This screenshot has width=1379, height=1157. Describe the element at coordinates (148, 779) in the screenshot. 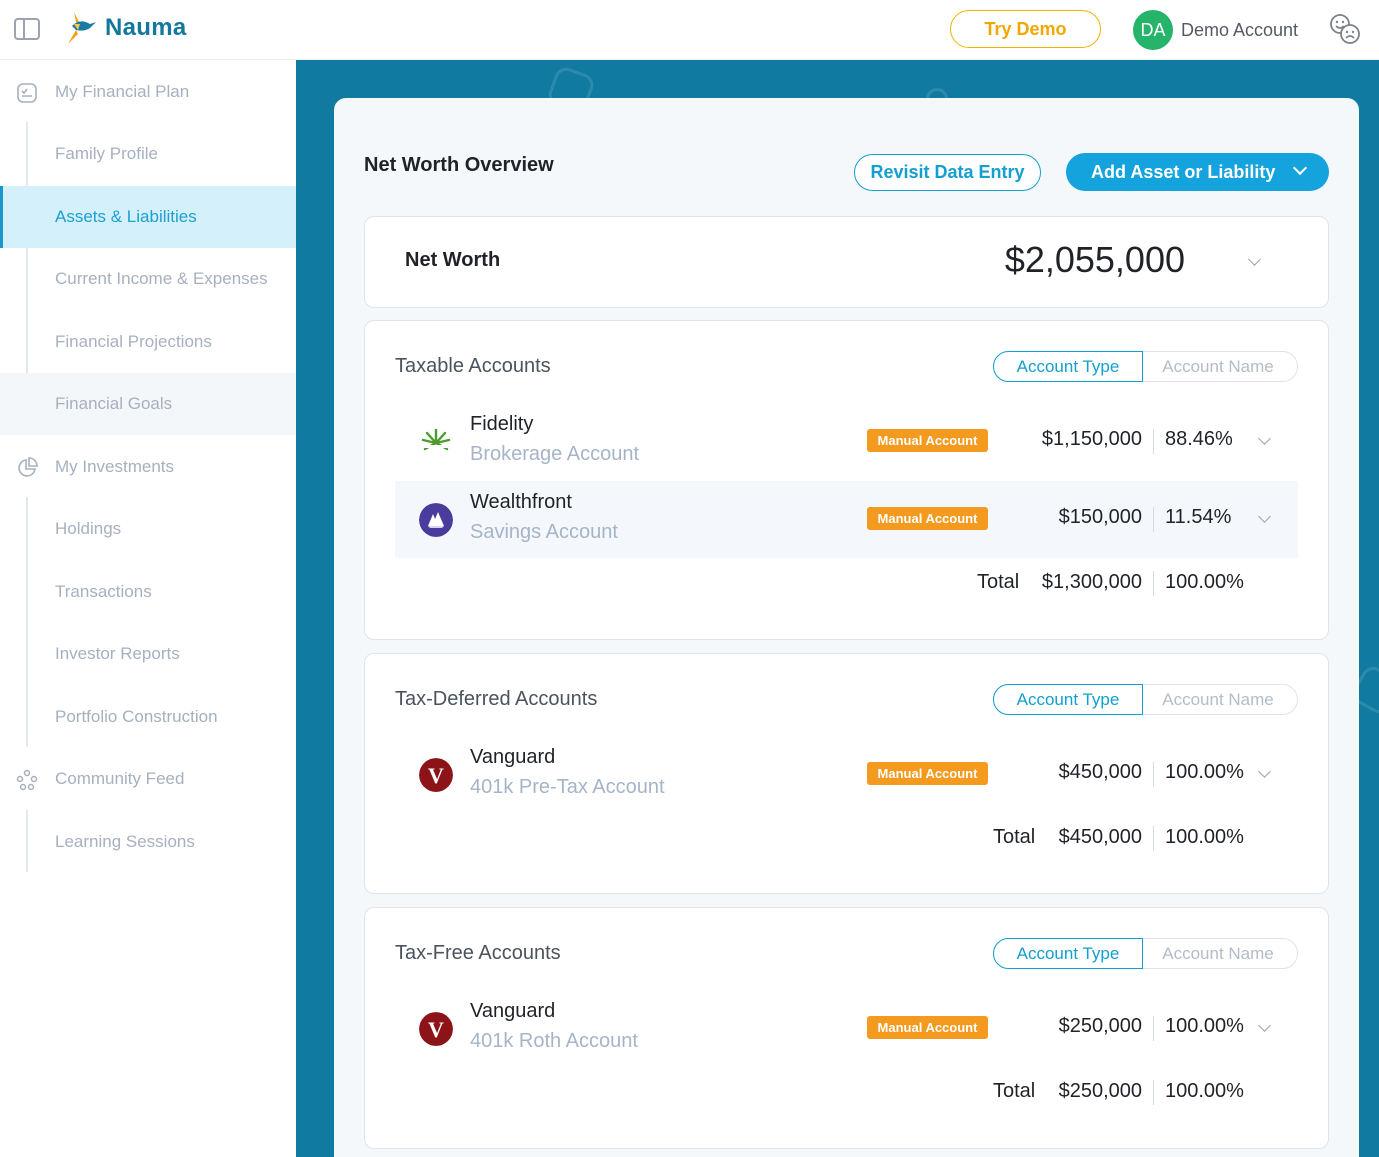

I see `sidebar-item-community-feed: Community Feed` at that location.